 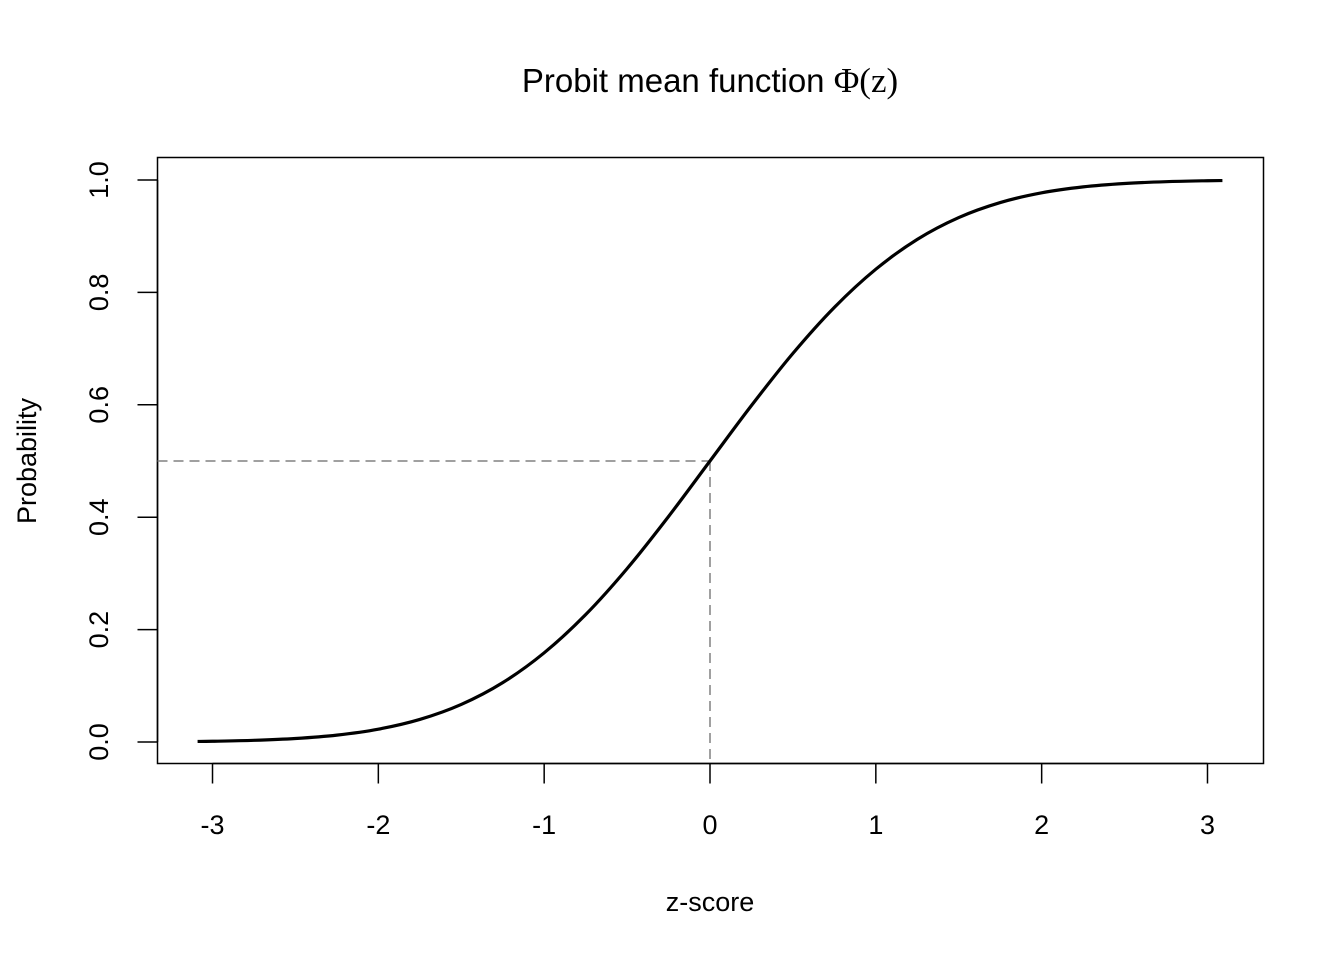 What do you see at coordinates (27, 460) in the screenshot?
I see `y-axis-label: Probability` at bounding box center [27, 460].